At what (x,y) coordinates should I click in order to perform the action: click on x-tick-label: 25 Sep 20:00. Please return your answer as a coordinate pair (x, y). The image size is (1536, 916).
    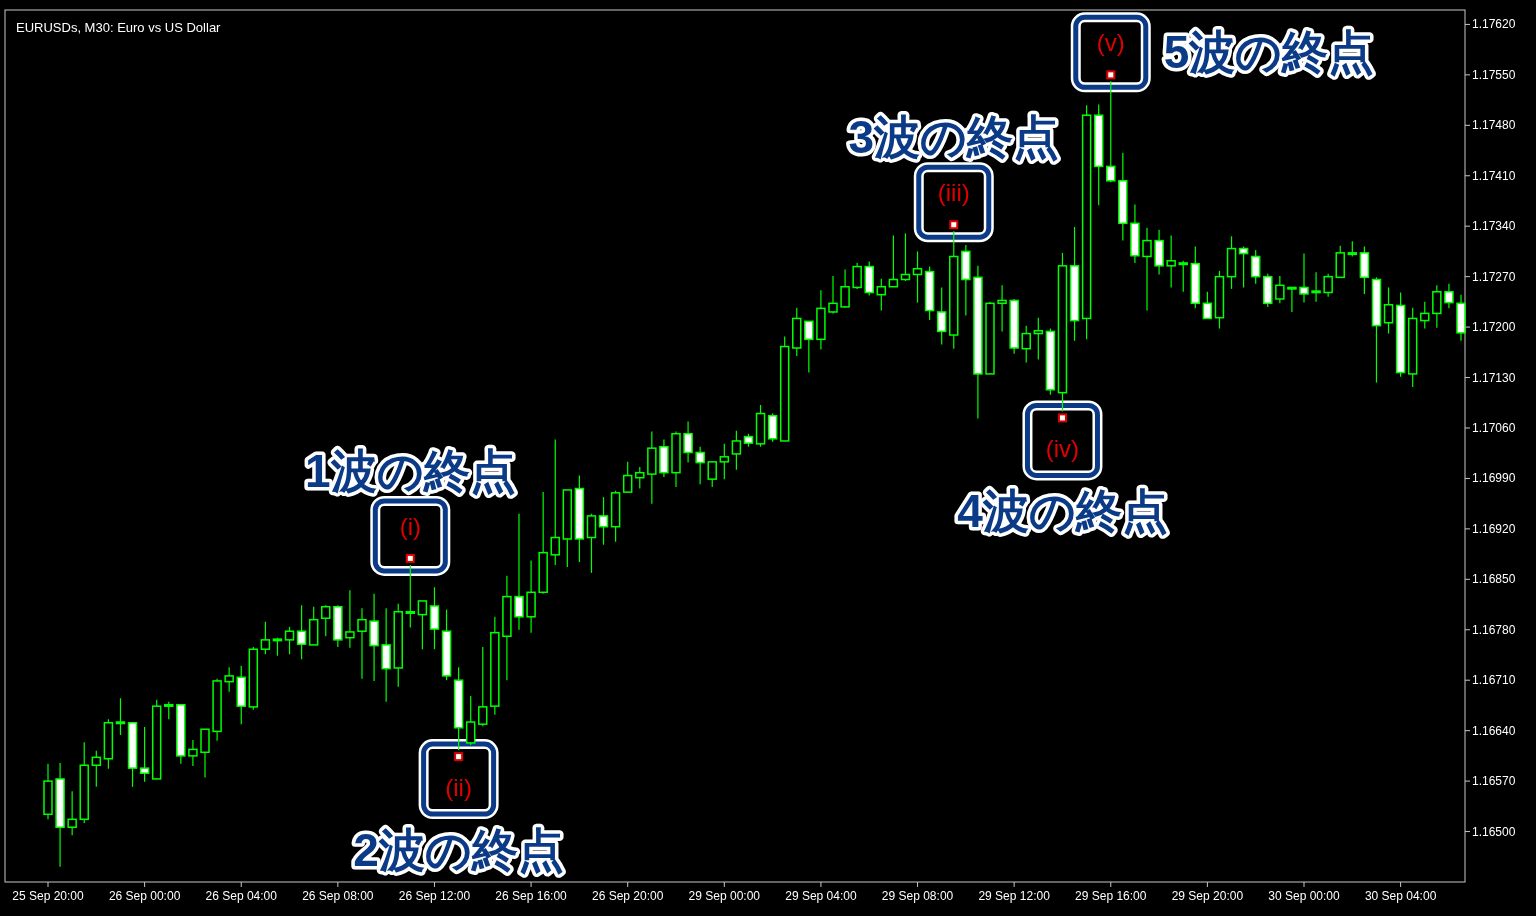
    Looking at the image, I should click on (48, 896).